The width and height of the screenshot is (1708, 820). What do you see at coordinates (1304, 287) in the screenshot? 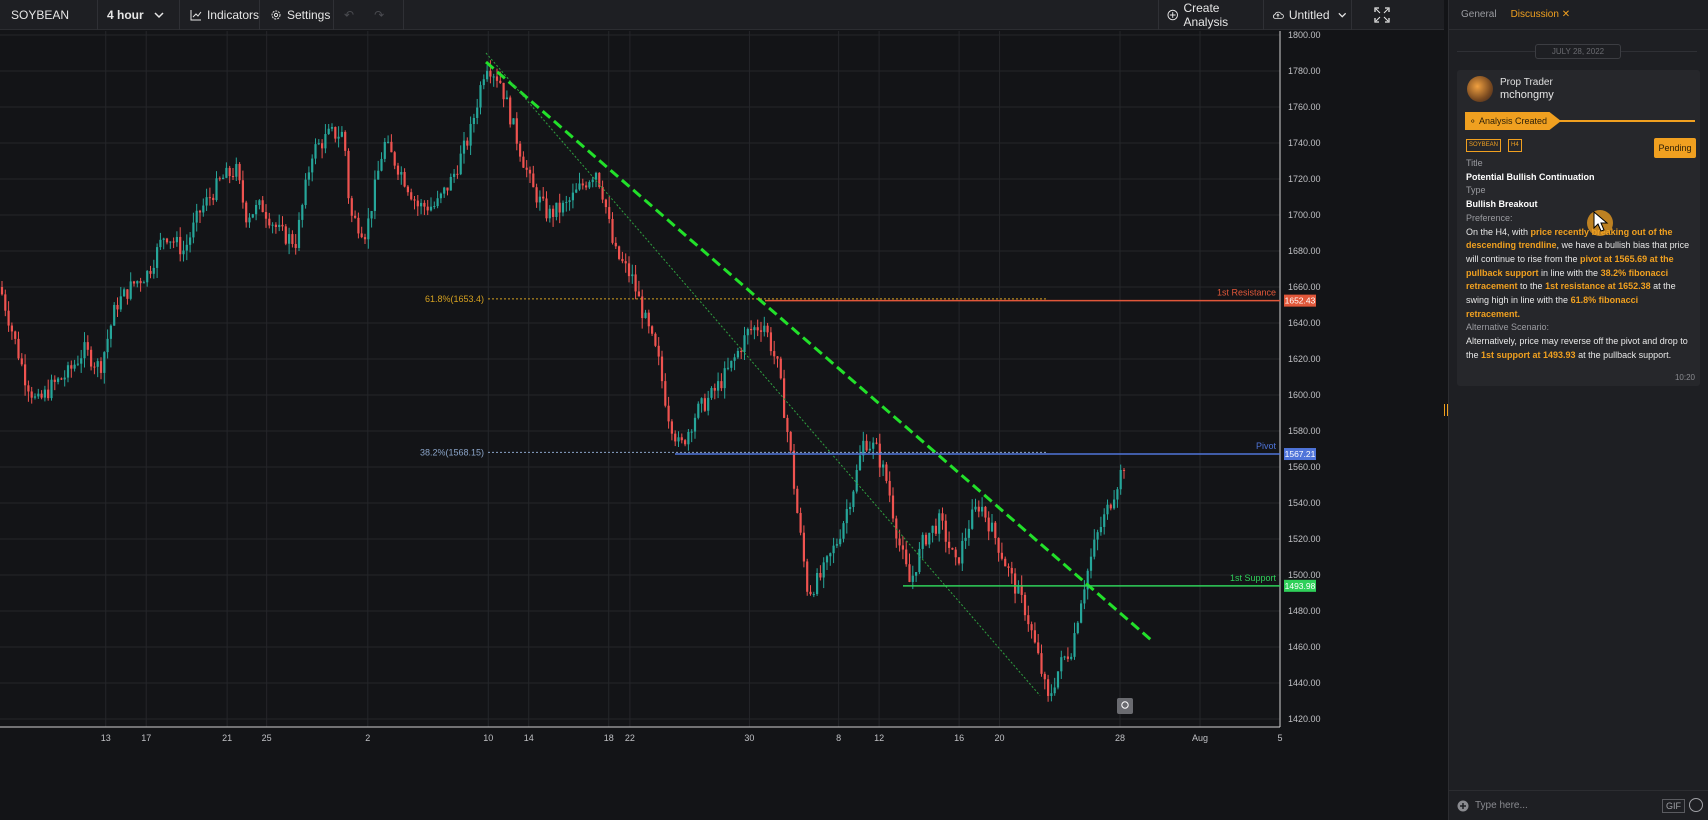
I see `y-tick-label: 1660.00` at bounding box center [1304, 287].